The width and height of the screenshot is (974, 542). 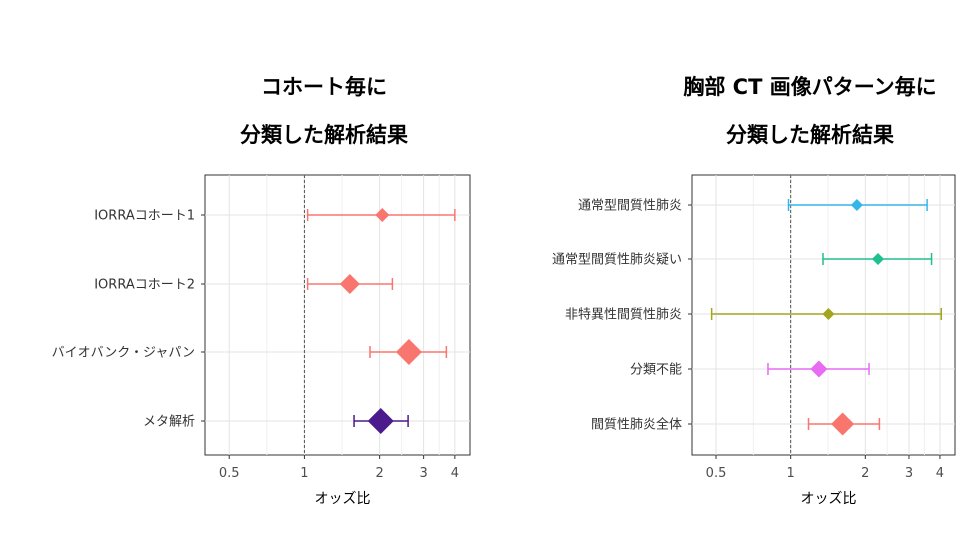 I want to click on row-label: 分類不能, so click(x=656, y=370).